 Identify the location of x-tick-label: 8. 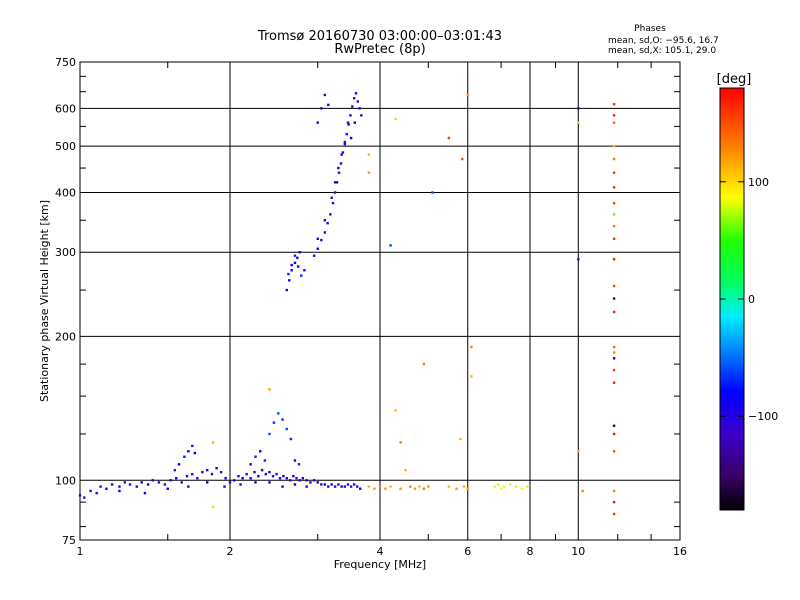
(530, 551).